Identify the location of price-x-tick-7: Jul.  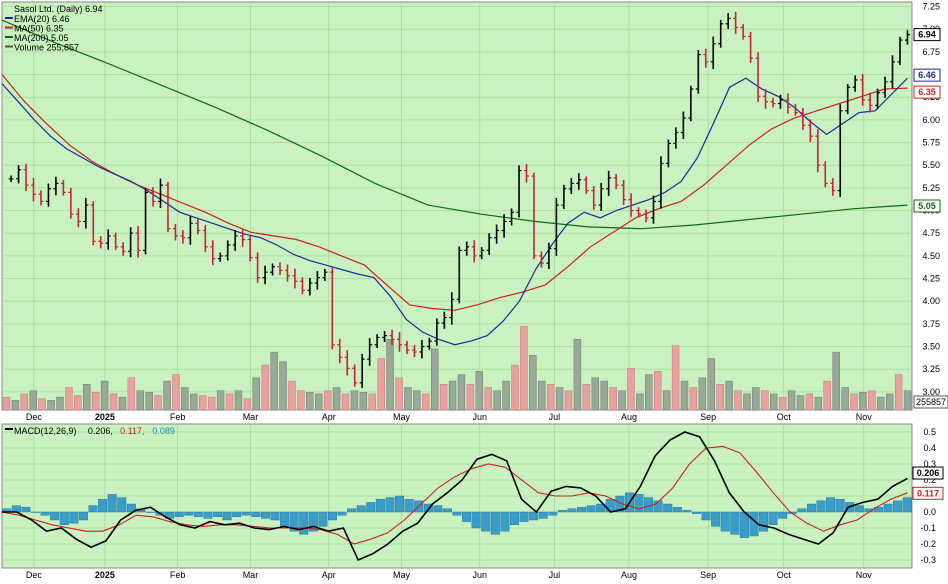
(555, 417).